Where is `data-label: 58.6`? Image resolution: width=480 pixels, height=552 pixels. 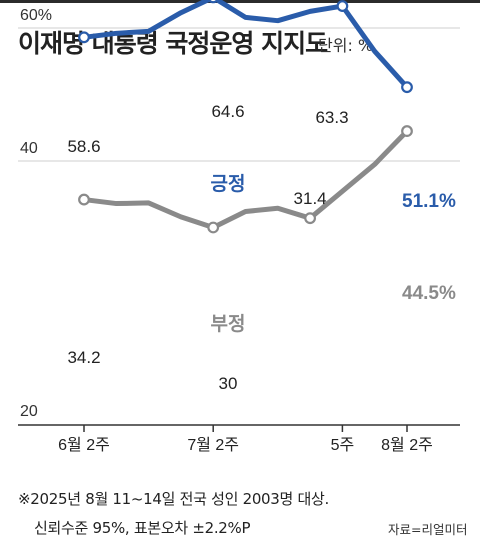
data-label: 58.6 is located at coordinates (83, 146).